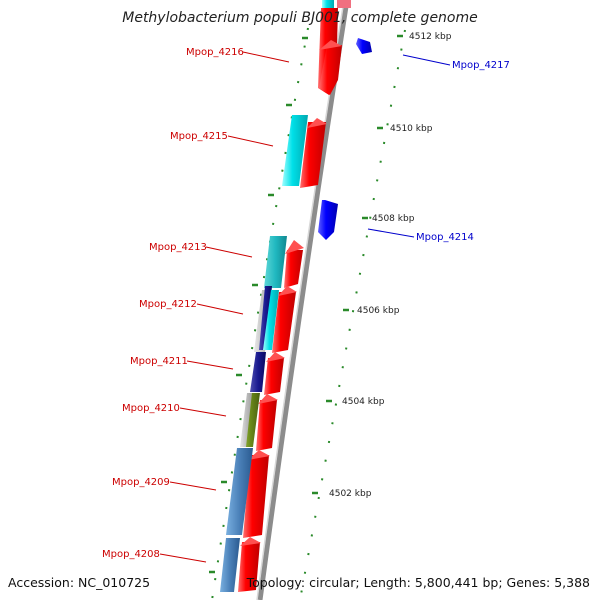 This screenshot has width=600, height=600. I want to click on tick-label: 4506 kbp, so click(378, 311).